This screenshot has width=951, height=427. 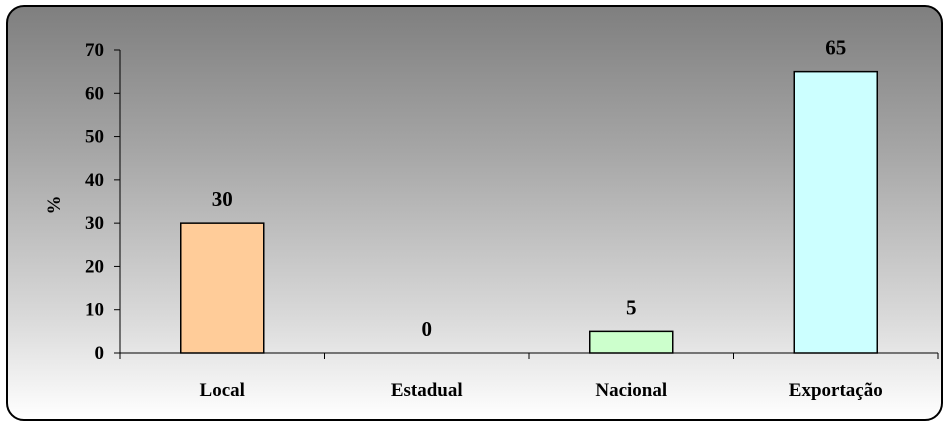 I want to click on category-label: Estadual, so click(x=427, y=390).